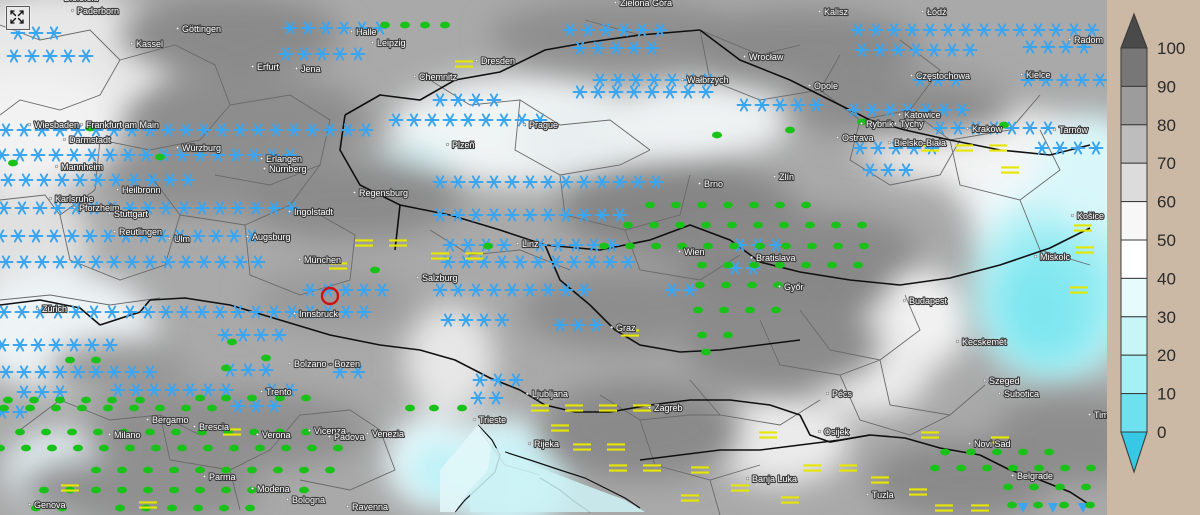 The width and height of the screenshot is (1200, 515). What do you see at coordinates (1166, 355) in the screenshot?
I see `colorbar-tick-label: 20` at bounding box center [1166, 355].